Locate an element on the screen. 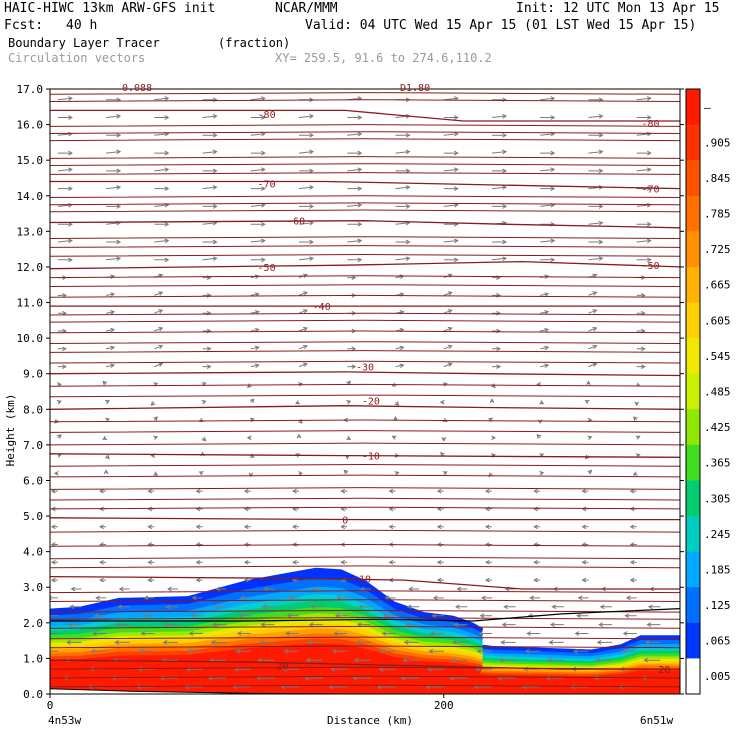 The height and width of the screenshot is (740, 740). y-tick-label: 17.0 is located at coordinates (30, 89).